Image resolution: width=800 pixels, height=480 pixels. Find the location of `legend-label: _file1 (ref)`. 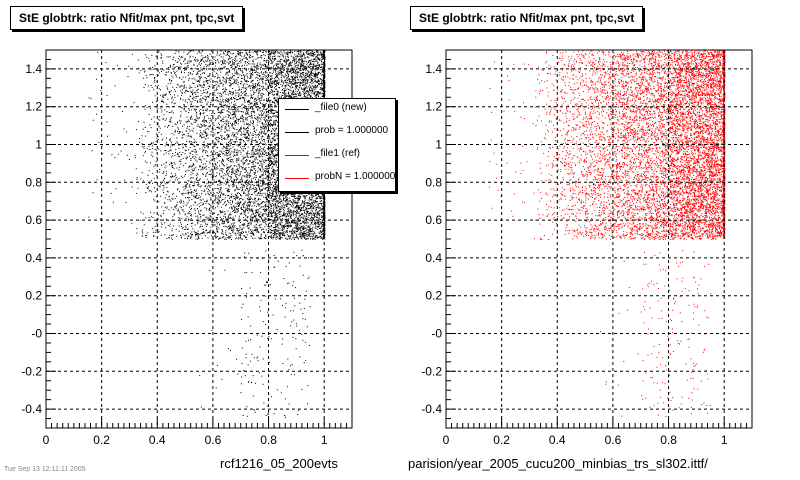

legend-label: _file1 (ref) is located at coordinates (338, 153).